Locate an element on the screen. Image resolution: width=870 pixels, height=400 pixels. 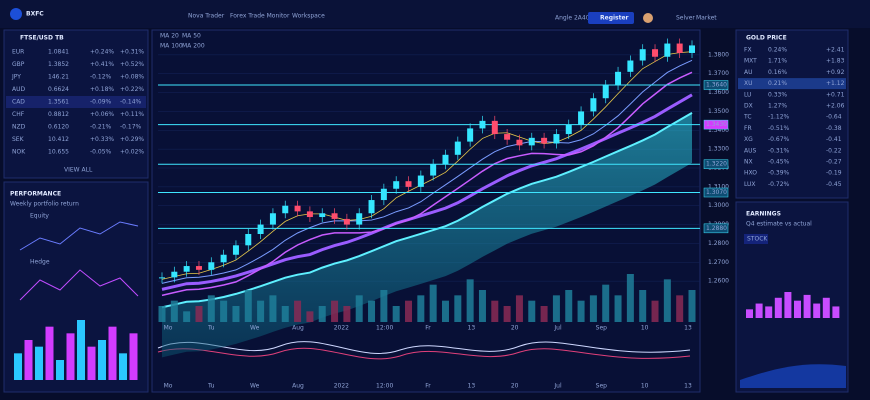
value: +0.92 is located at coordinates (835, 72).